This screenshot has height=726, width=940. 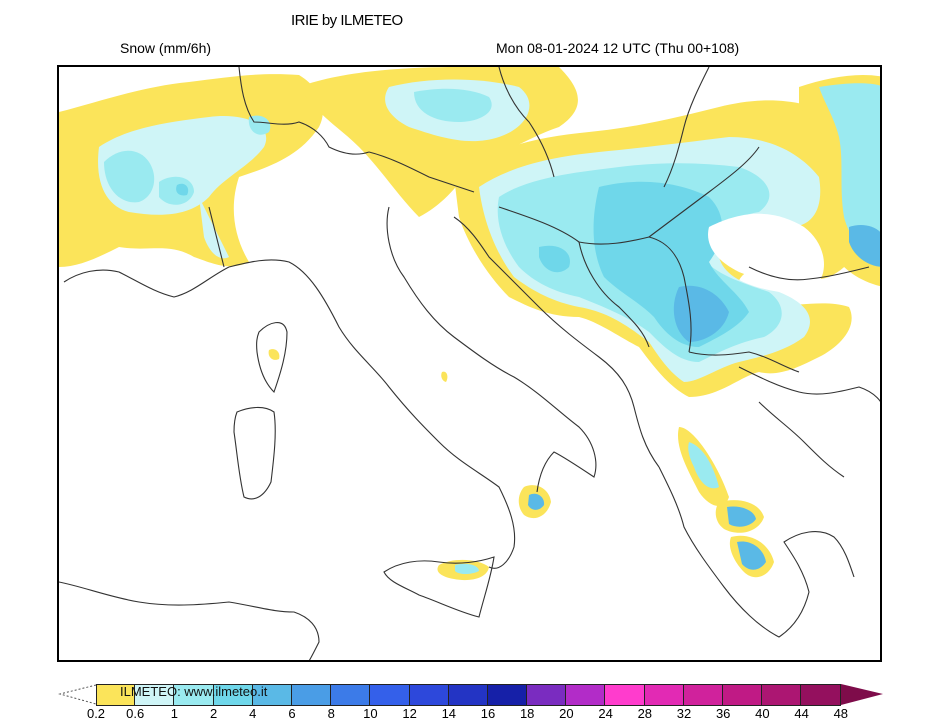 I want to click on legend-tick-label: 20, so click(x=566, y=713).